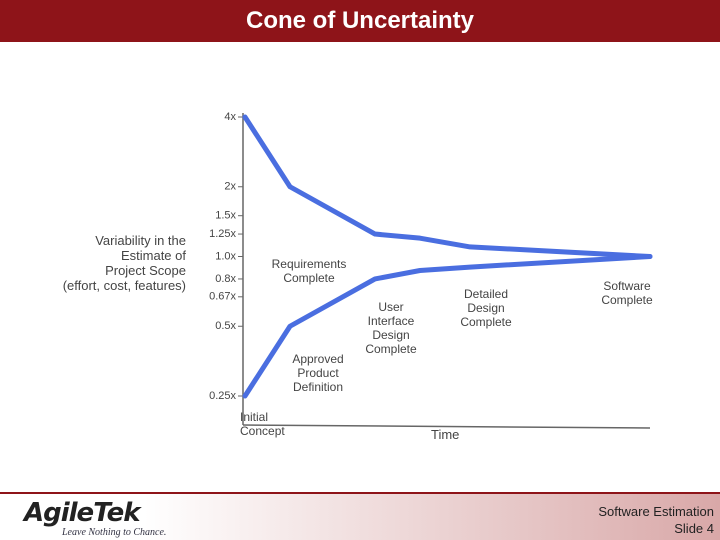 Image resolution: width=720 pixels, height=540 pixels. What do you see at coordinates (222, 297) in the screenshot?
I see `y-tick-label: 0.67x` at bounding box center [222, 297].